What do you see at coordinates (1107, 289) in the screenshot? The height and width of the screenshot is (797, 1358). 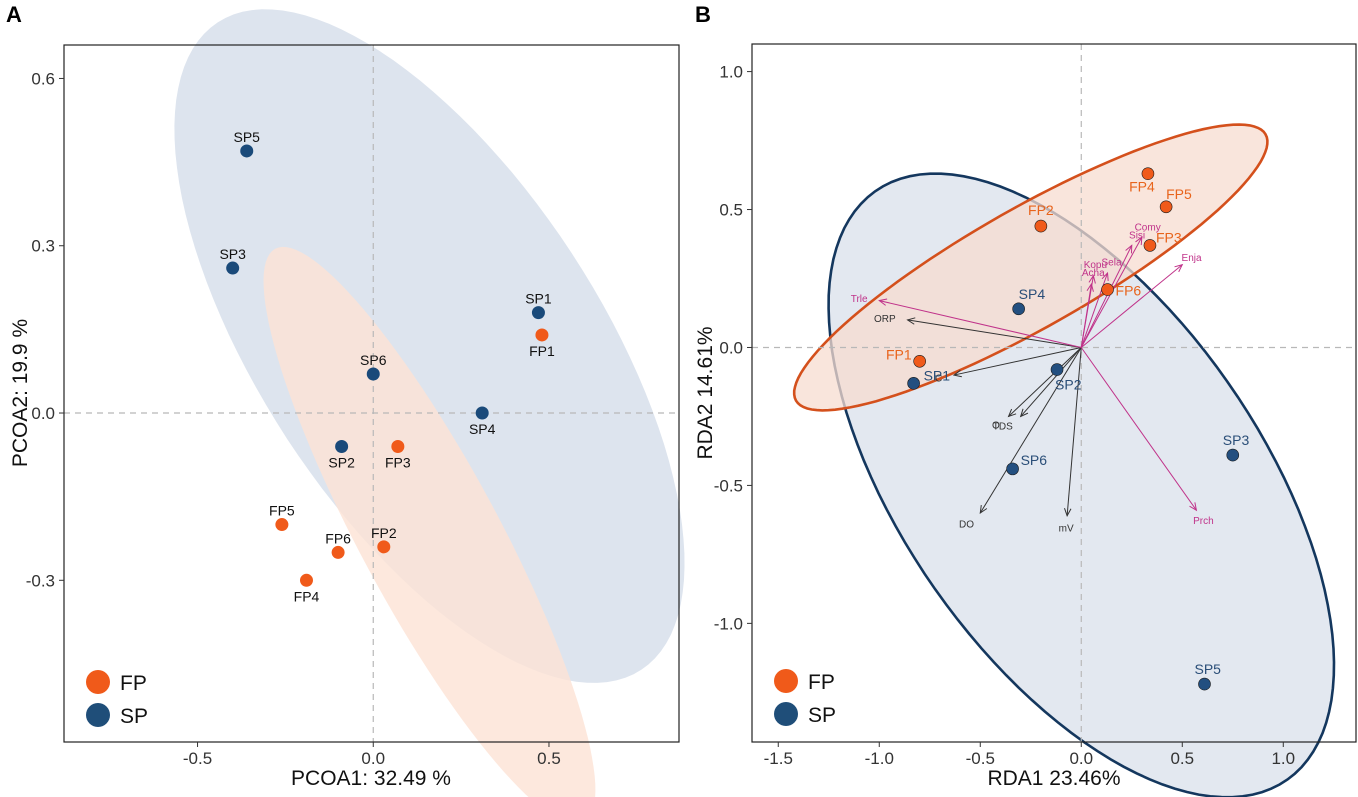 I see `b-point-fp6` at bounding box center [1107, 289].